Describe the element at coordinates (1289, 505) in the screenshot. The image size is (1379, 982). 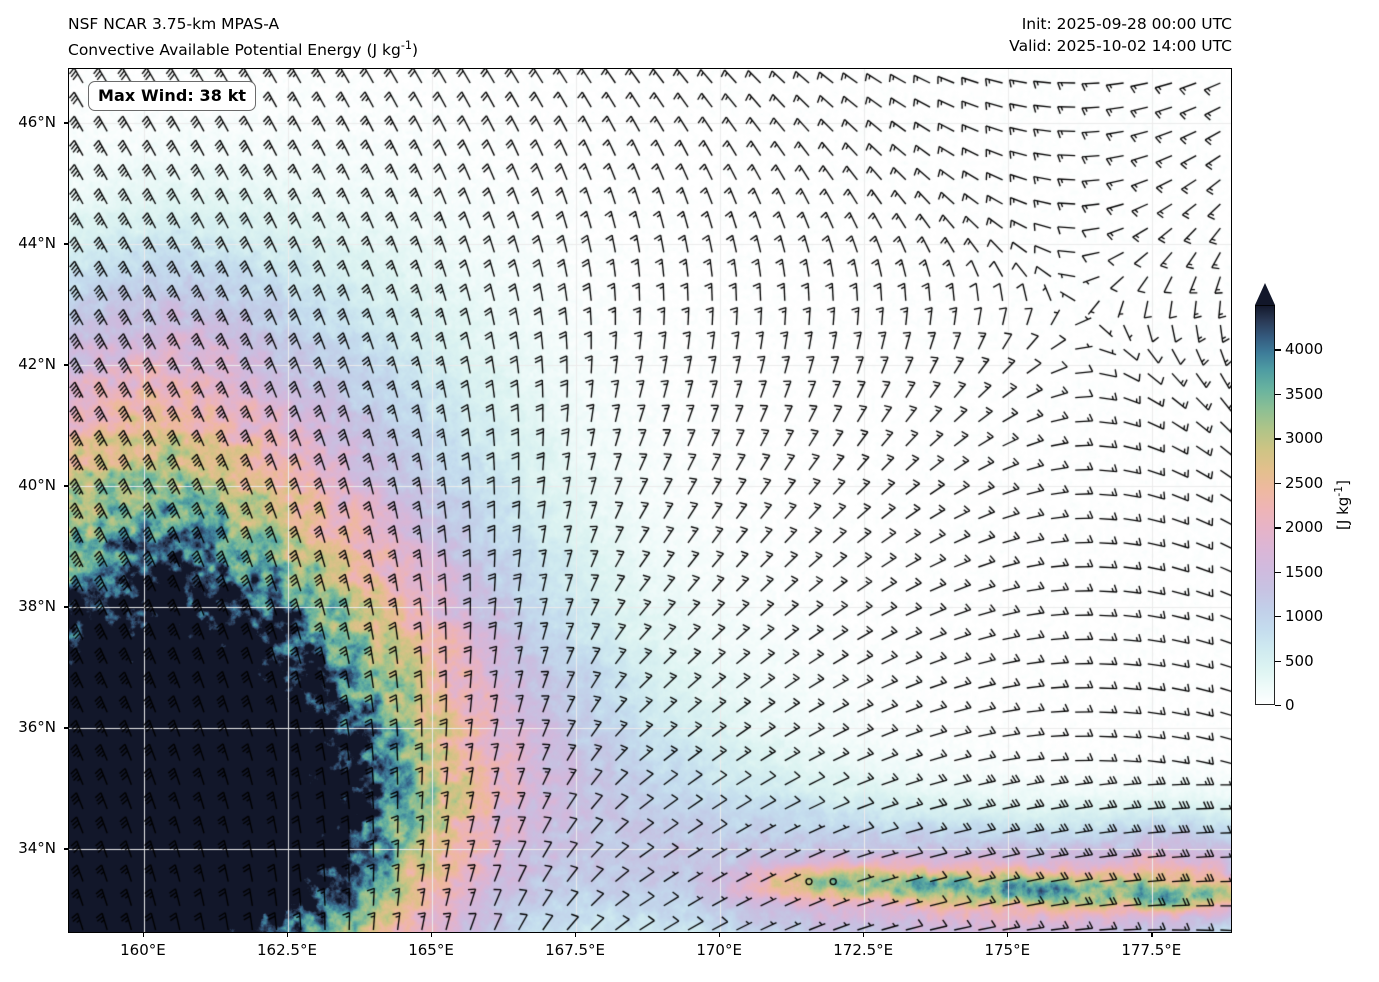
I see `colorbar: 0 500 1000 1500 2000 2500 3000 3500 4000` at that location.